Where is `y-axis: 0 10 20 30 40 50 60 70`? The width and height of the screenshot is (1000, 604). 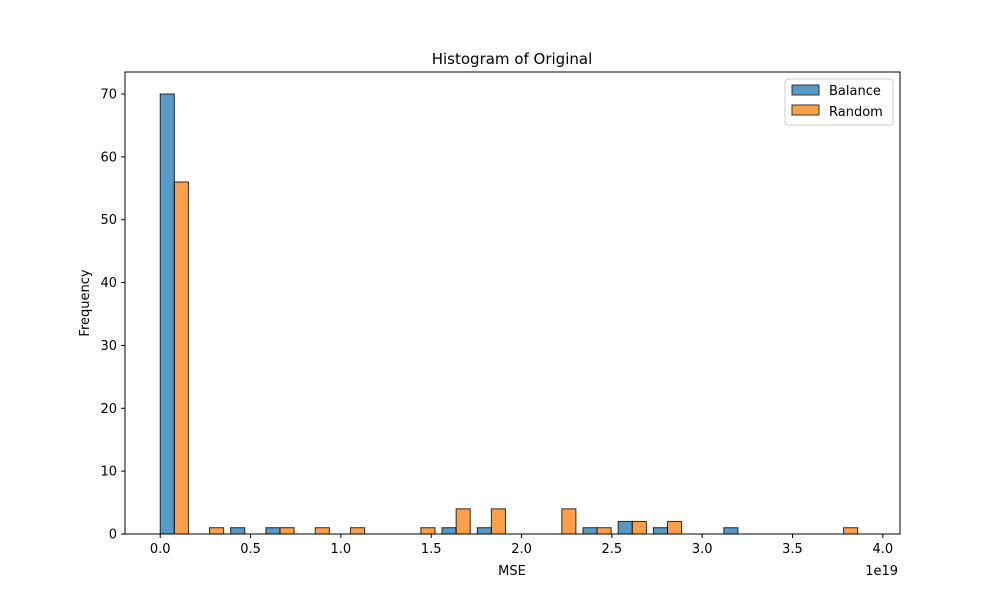 y-axis: 0 10 20 30 40 50 60 70 is located at coordinates (112, 315).